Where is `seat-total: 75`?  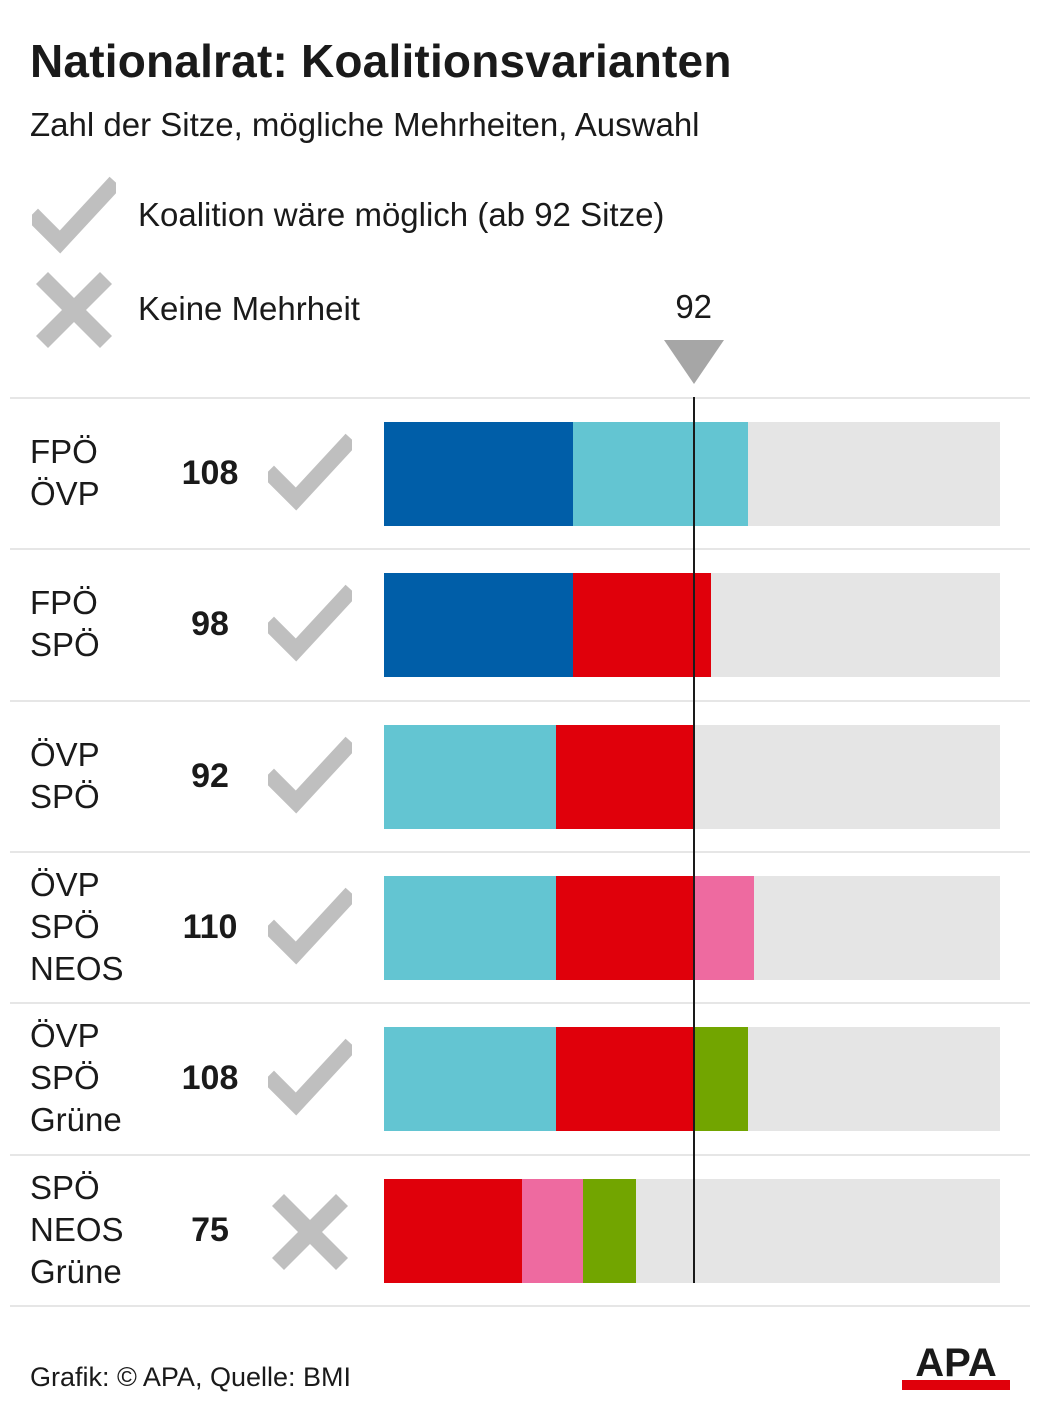 seat-total: 75 is located at coordinates (210, 1229).